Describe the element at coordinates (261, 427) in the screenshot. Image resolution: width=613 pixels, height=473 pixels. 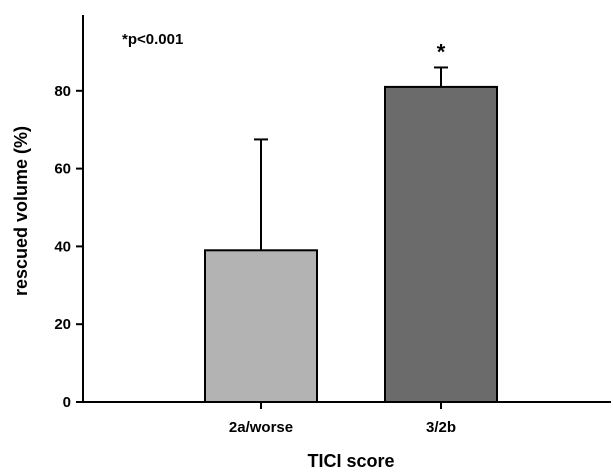
I see `x-tick-label: 2a/worse` at that location.